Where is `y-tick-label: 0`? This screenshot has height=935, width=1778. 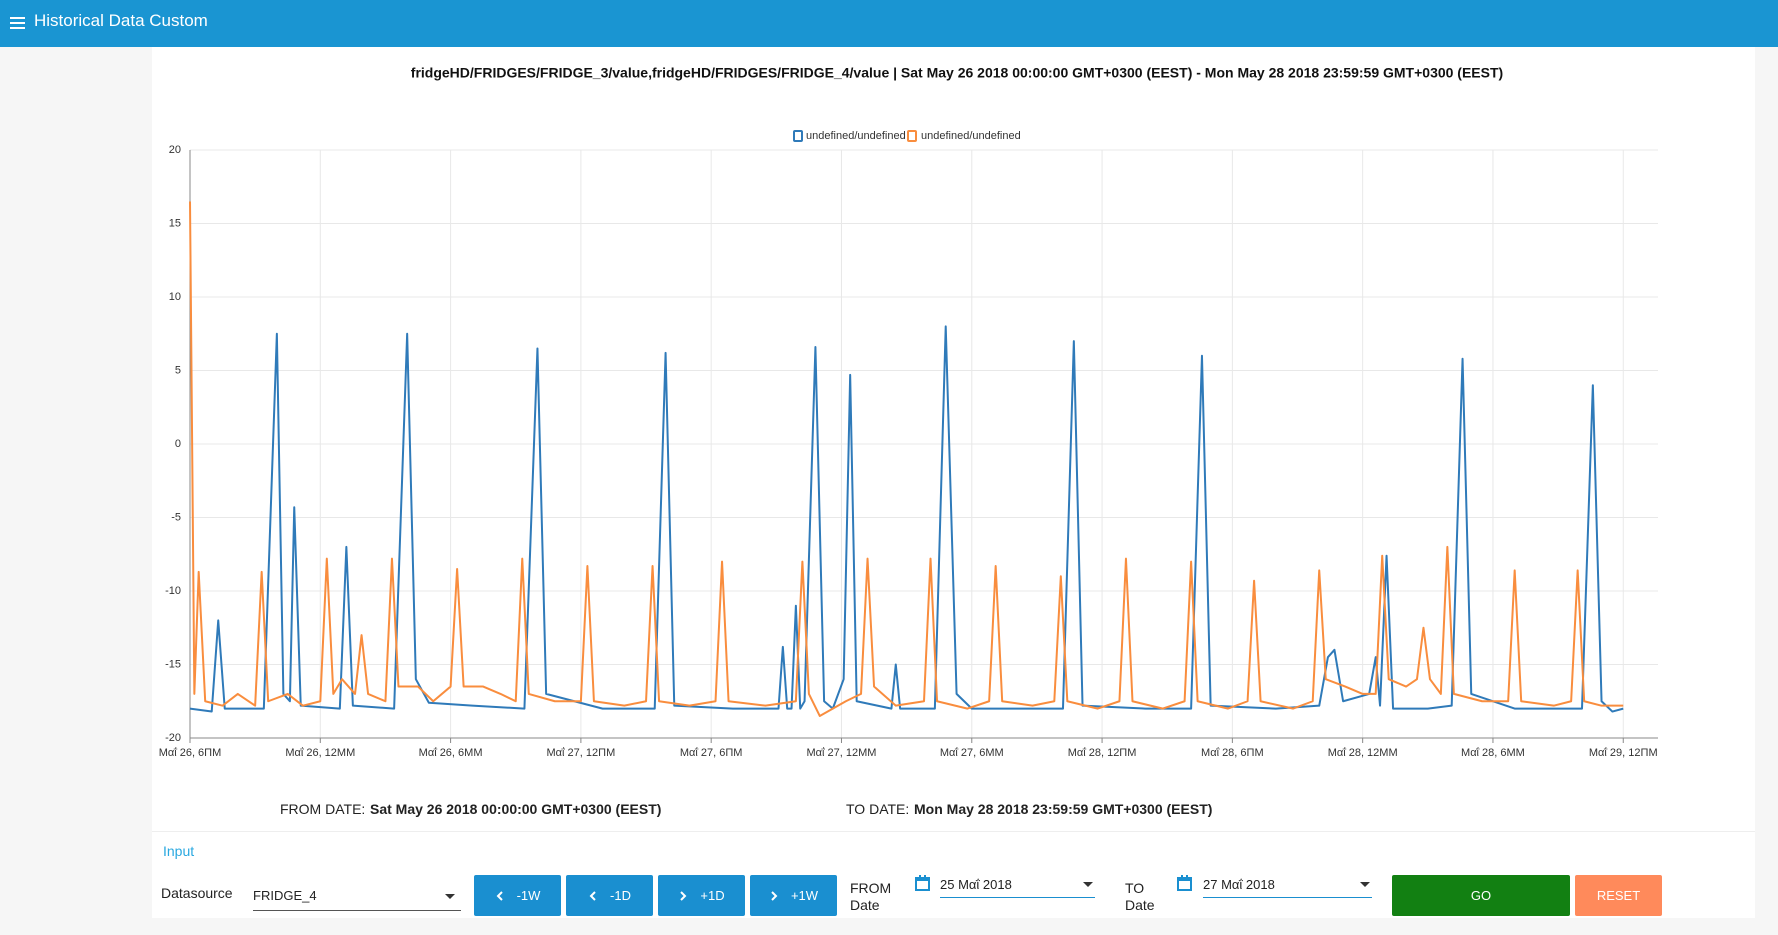
y-tick-label: 0 is located at coordinates (178, 444).